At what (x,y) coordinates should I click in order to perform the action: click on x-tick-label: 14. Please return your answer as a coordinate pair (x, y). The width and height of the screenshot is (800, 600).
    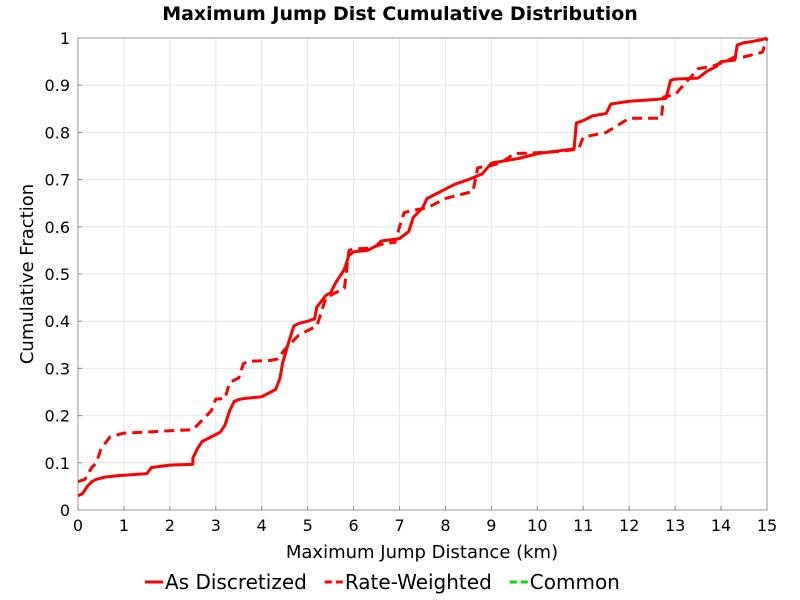
    Looking at the image, I should click on (721, 525).